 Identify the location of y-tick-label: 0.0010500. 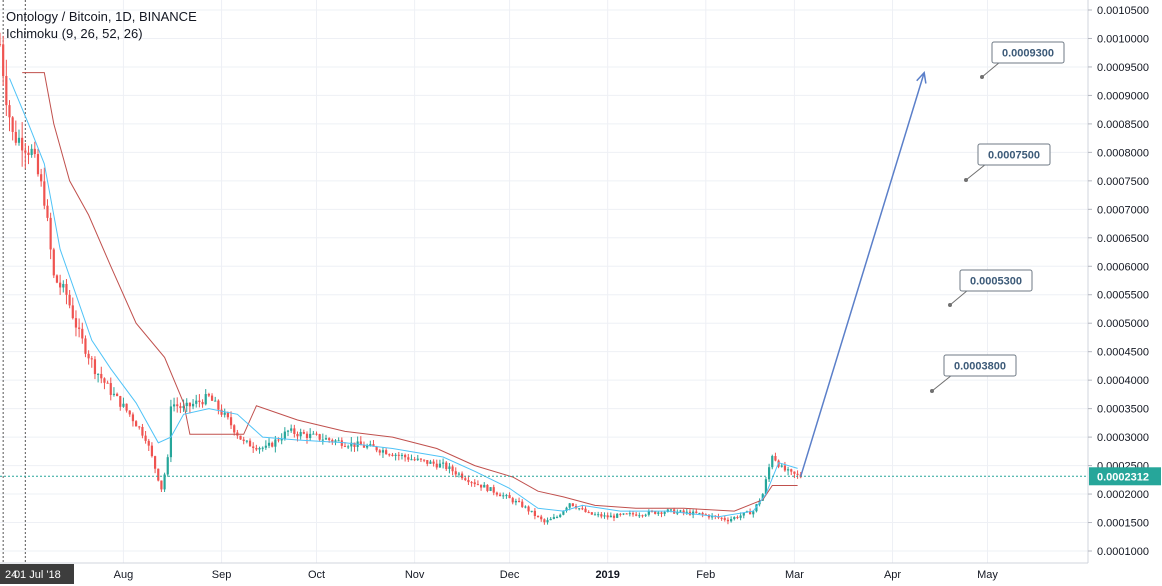
(1123, 11).